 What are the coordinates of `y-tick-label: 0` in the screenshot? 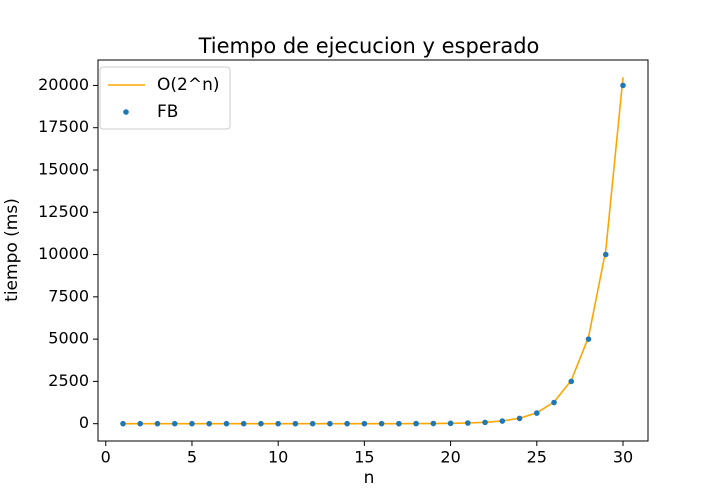 It's located at (84, 422).